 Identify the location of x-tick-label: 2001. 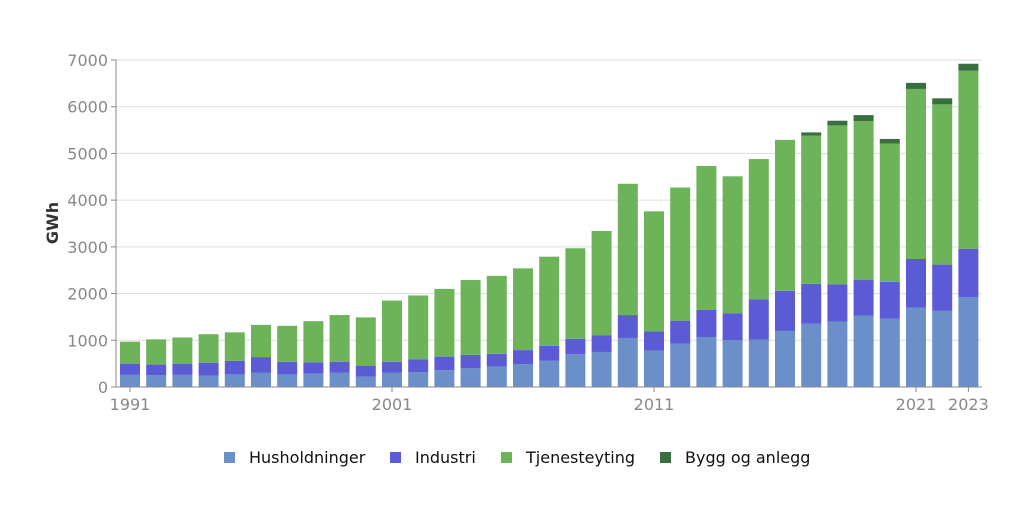
(392, 404).